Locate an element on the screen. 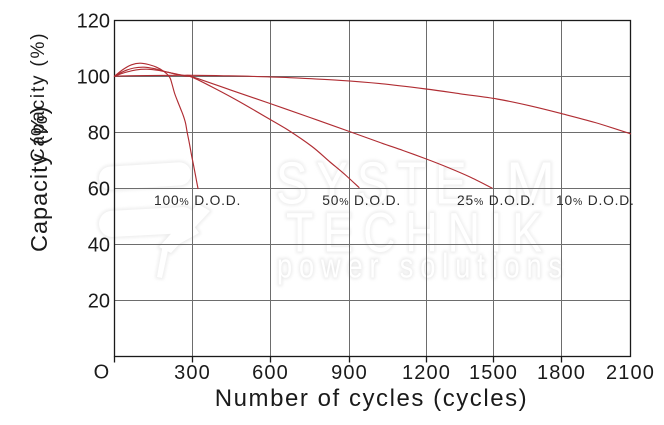 The height and width of the screenshot is (425, 664). svg-text: 1500 is located at coordinates (493, 373).